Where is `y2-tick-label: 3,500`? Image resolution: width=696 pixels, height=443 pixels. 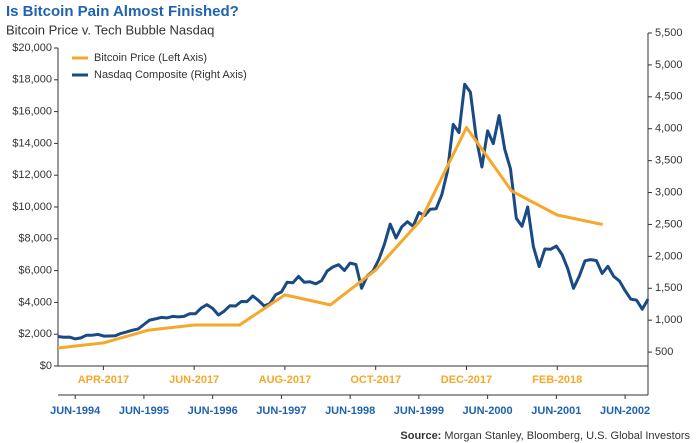
y2-tick-label: 3,500 is located at coordinates (669, 161).